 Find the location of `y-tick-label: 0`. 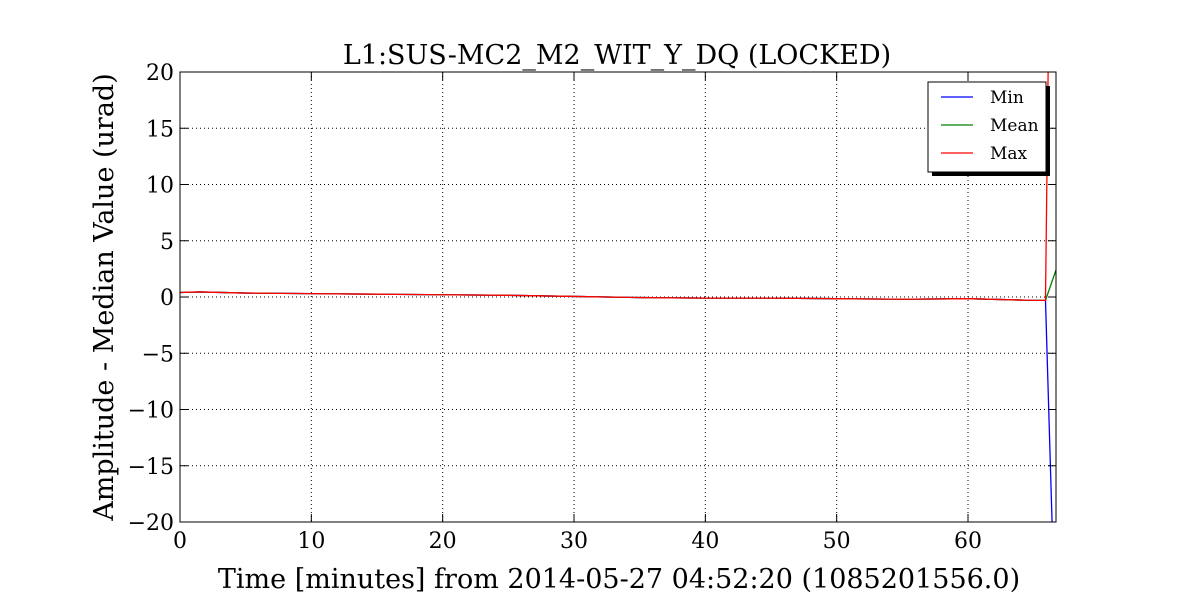

y-tick-label: 0 is located at coordinates (167, 298).